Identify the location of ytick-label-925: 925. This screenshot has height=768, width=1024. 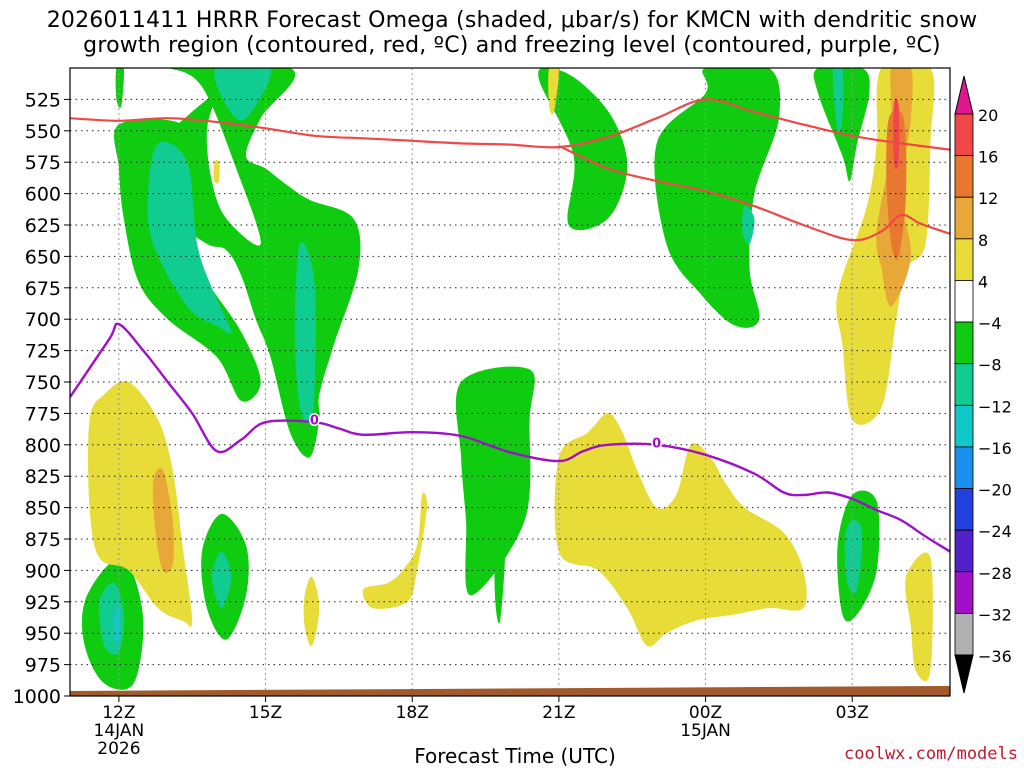
(43, 603).